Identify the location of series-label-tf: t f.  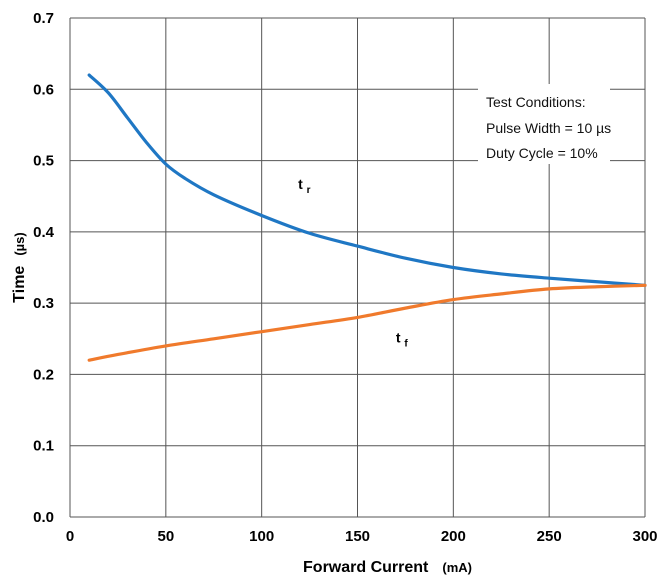
(402, 339).